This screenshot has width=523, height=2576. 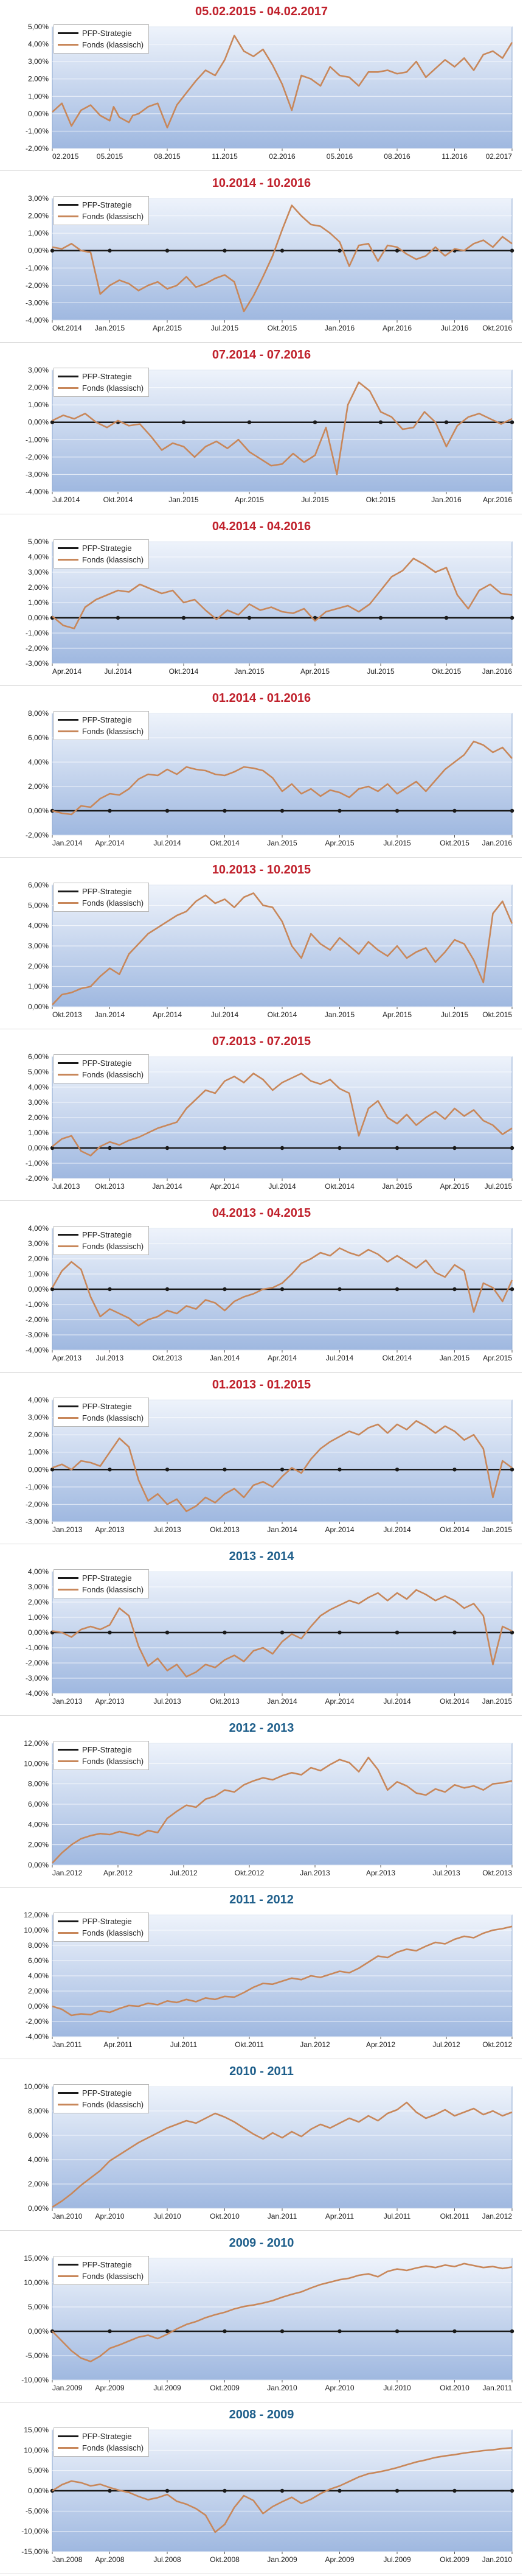 I want to click on chart-title: 2008 - 2009, so click(x=261, y=2414).